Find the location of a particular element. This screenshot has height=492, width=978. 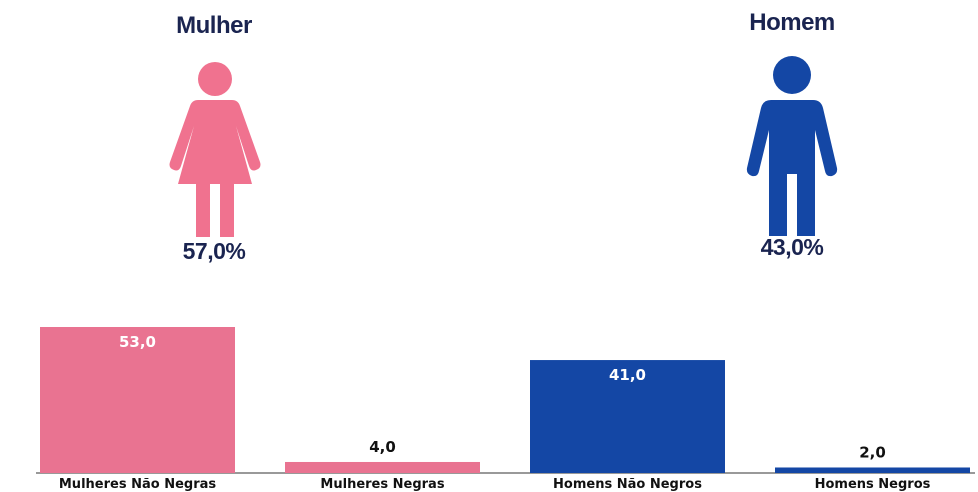

bar-value-label-0: 53,0 is located at coordinates (137, 342).